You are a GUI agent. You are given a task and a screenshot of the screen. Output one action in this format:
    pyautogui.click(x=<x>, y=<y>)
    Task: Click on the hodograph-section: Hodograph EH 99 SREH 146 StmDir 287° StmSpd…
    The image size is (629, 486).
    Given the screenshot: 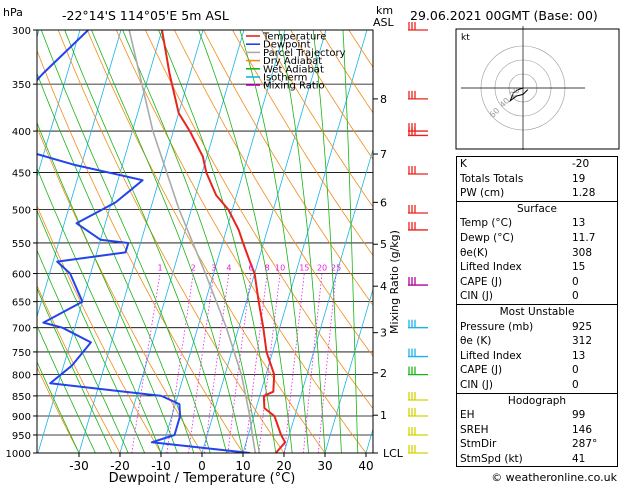 What is the action you would take?
    pyautogui.click(x=537, y=430)
    